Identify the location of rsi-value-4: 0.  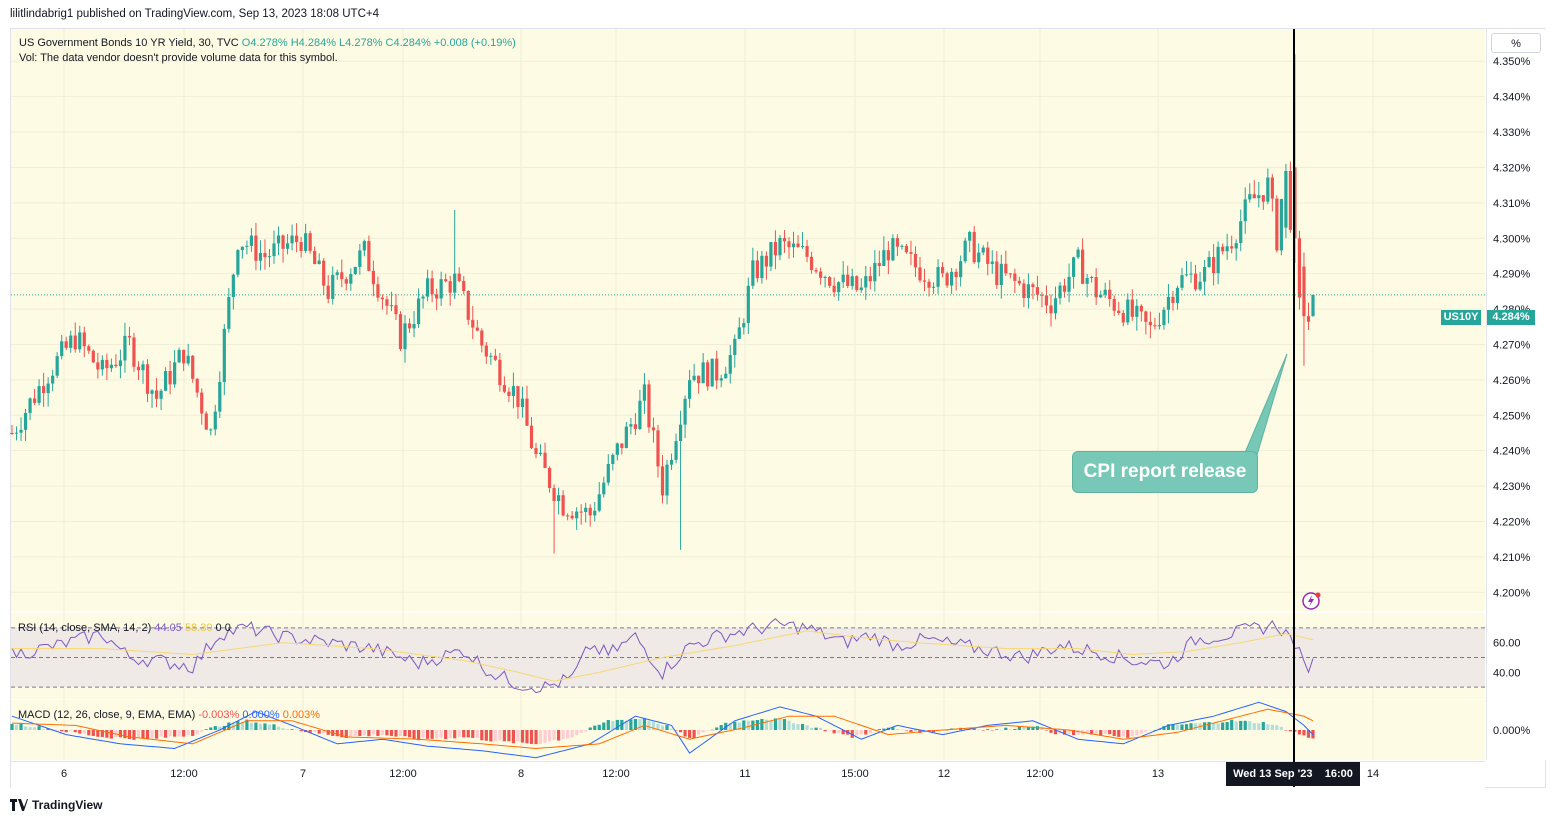
(227, 628).